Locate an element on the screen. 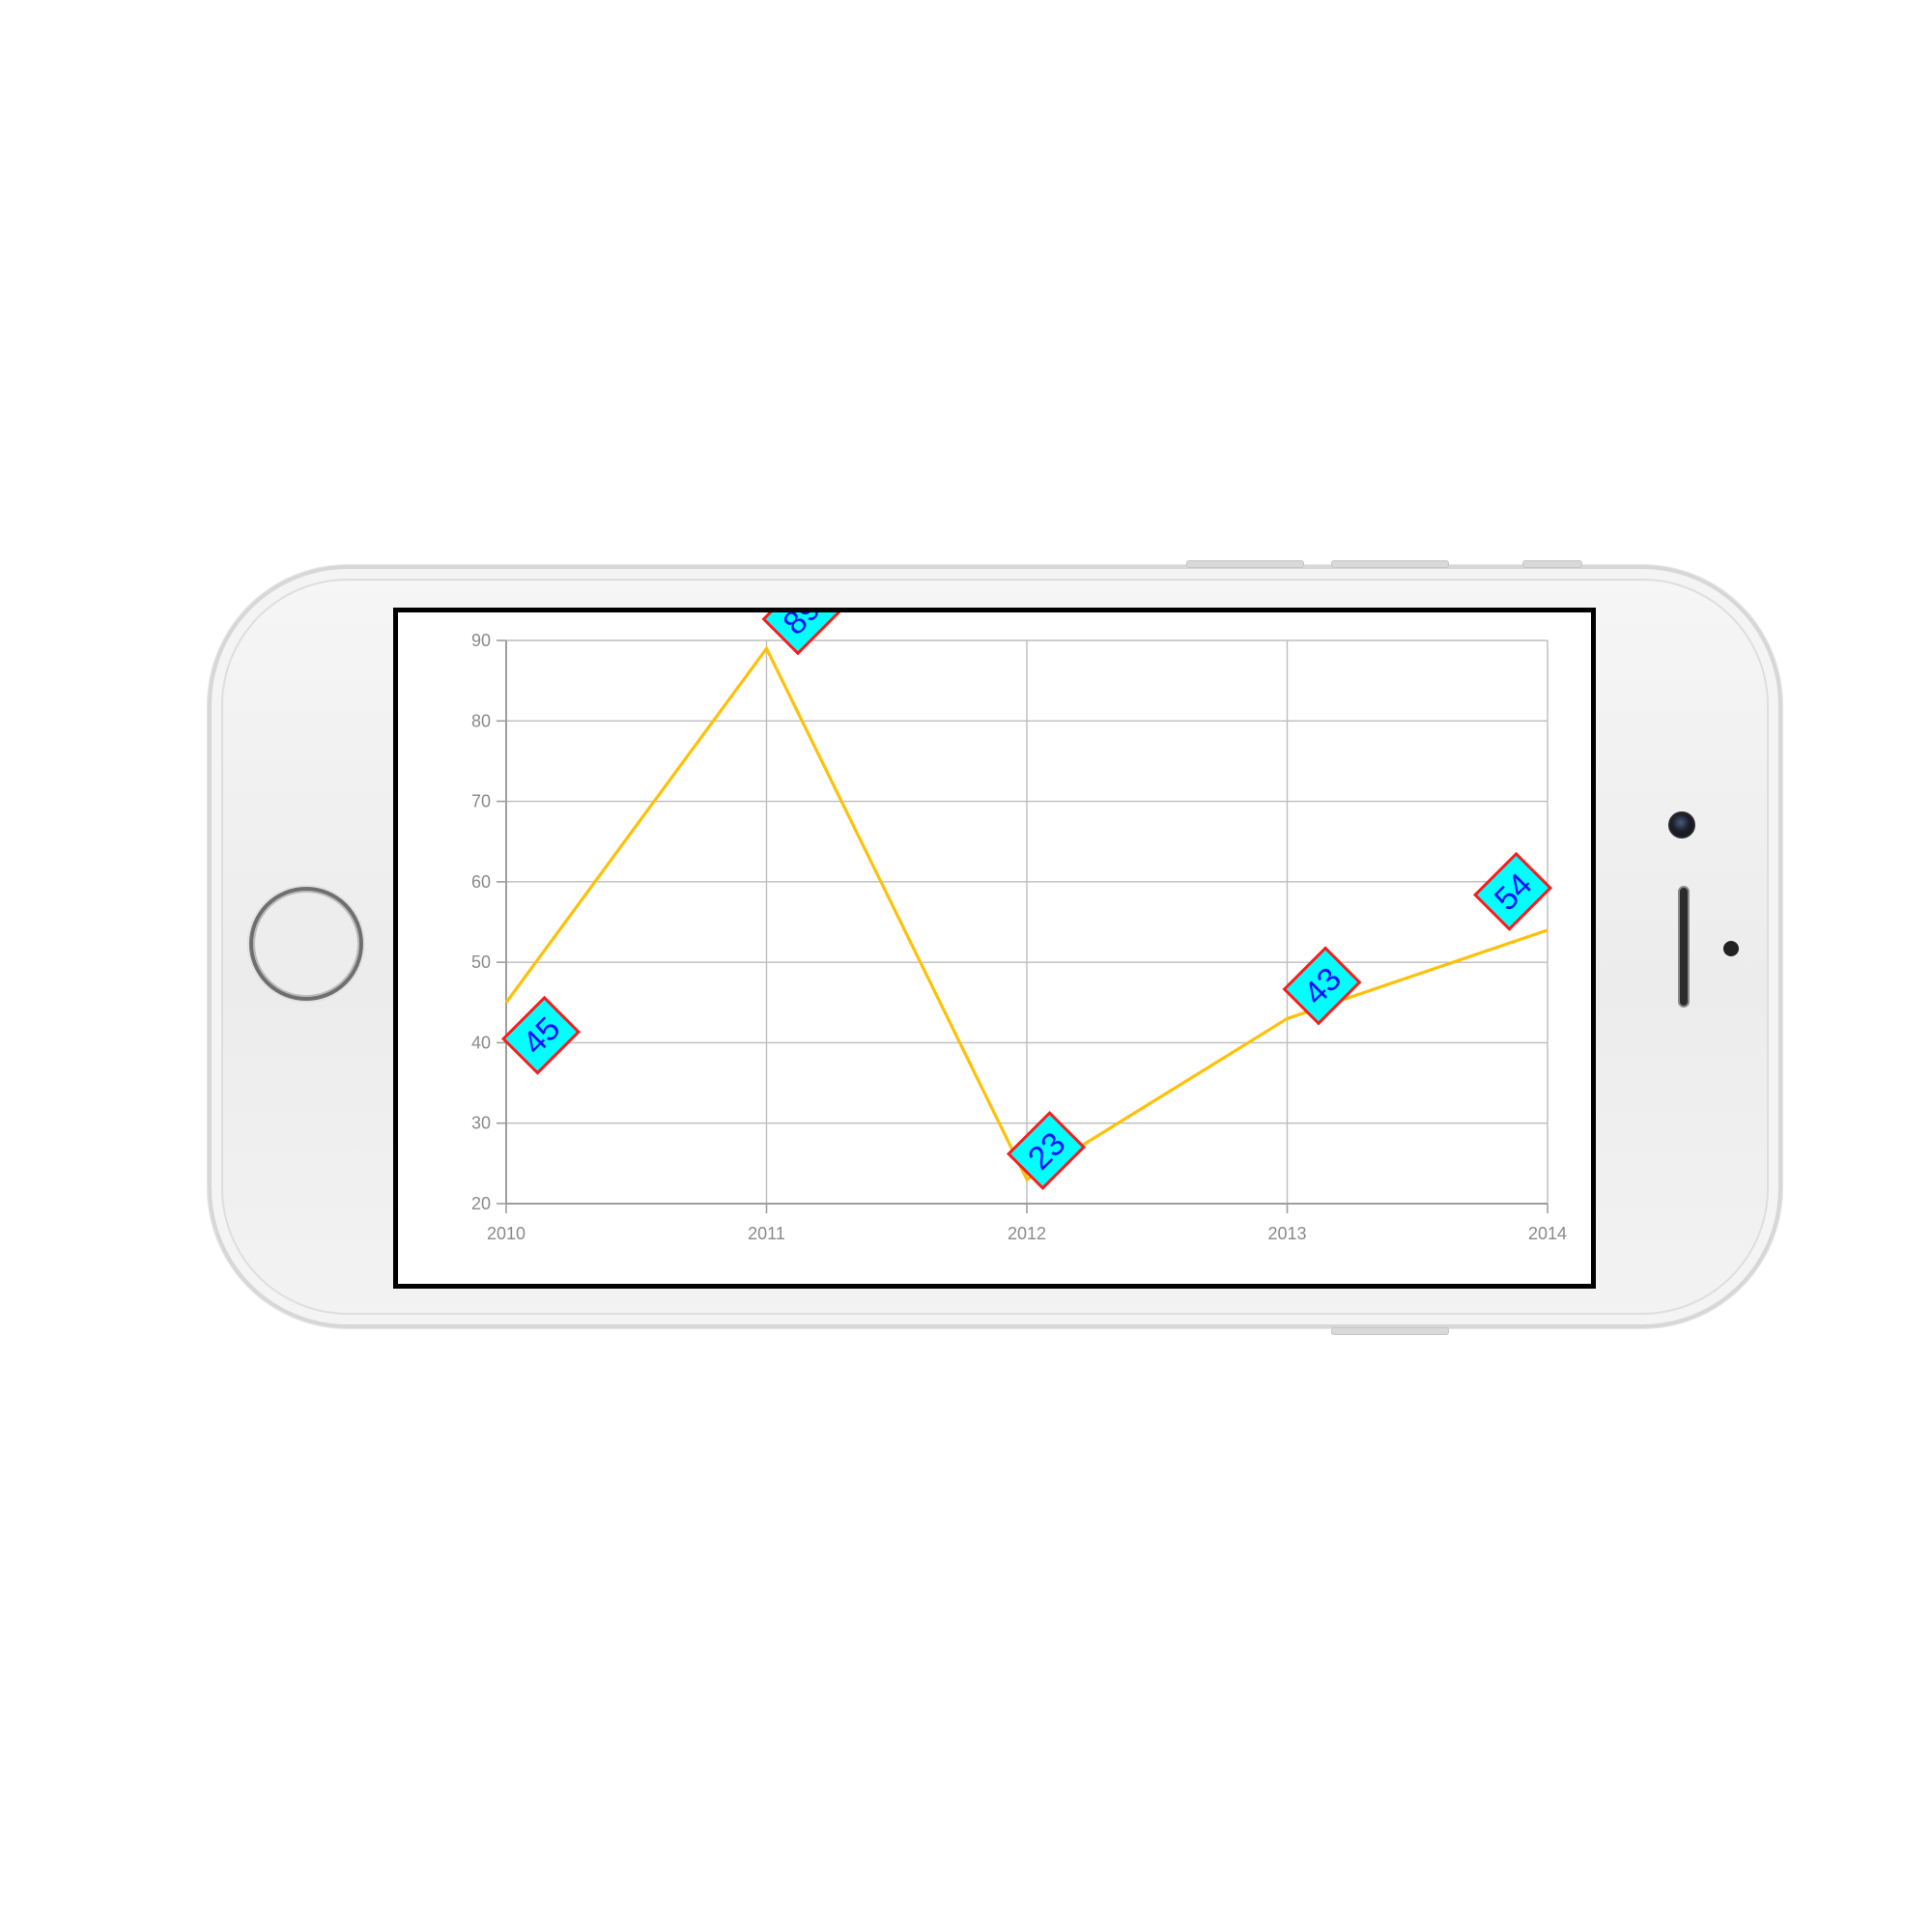 Image resolution: width=1932 pixels, height=1932 pixels. data-label: 89 is located at coordinates (801, 634).